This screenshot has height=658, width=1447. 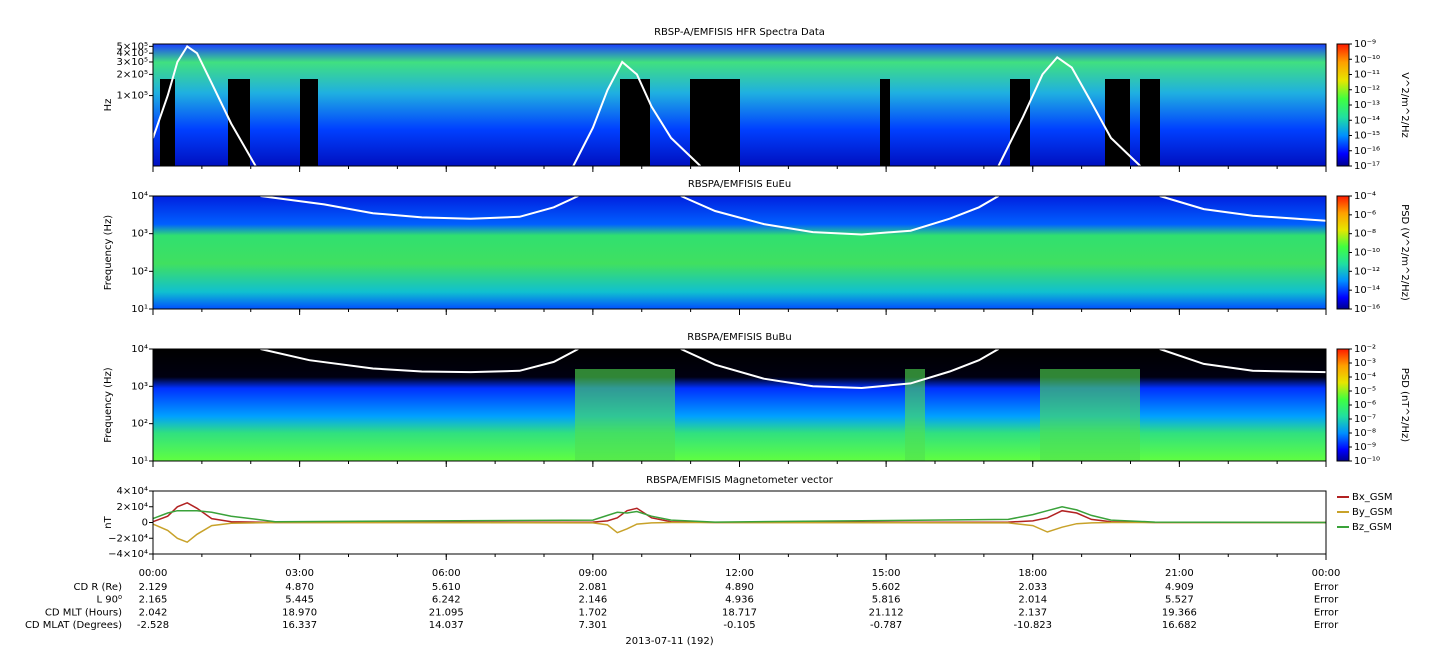 What do you see at coordinates (593, 587) in the screenshot?
I see `ephemeris-value: 2.081` at bounding box center [593, 587].